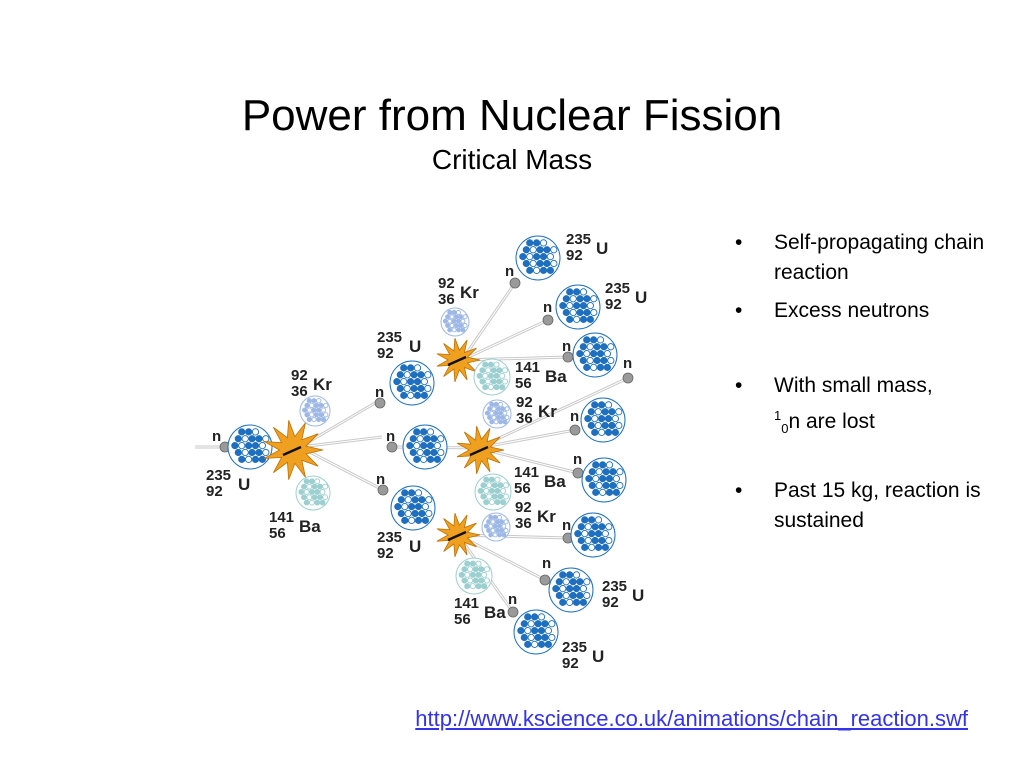 This screenshot has width=1024, height=768. What do you see at coordinates (877, 505) in the screenshot?
I see `bullet-text: Past 15 kg, reaction is sustained` at bounding box center [877, 505].